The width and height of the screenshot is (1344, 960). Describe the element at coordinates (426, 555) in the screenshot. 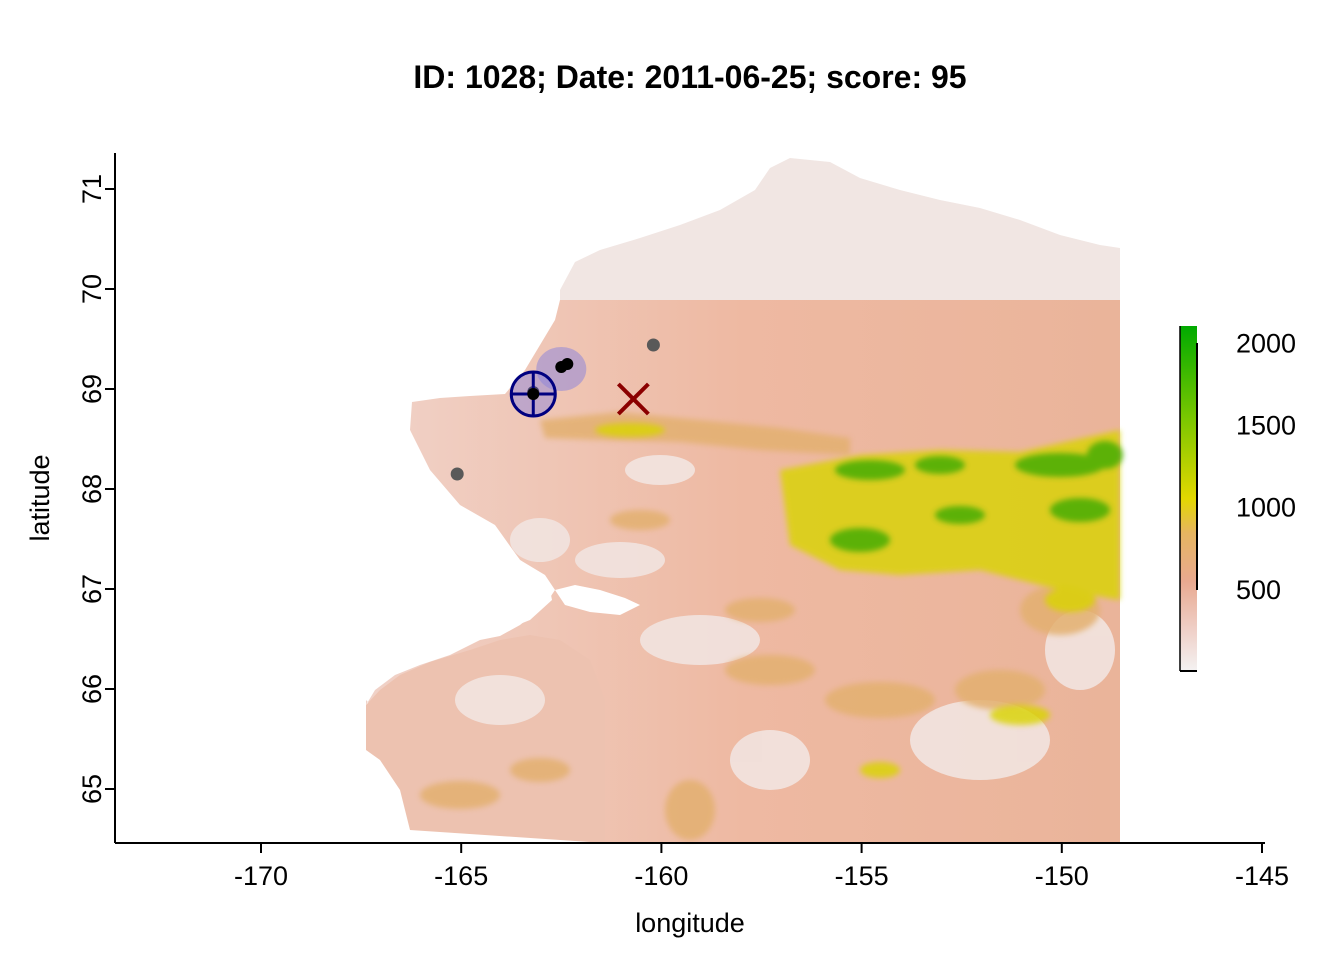

I see `kotzebue-sound-water` at that location.